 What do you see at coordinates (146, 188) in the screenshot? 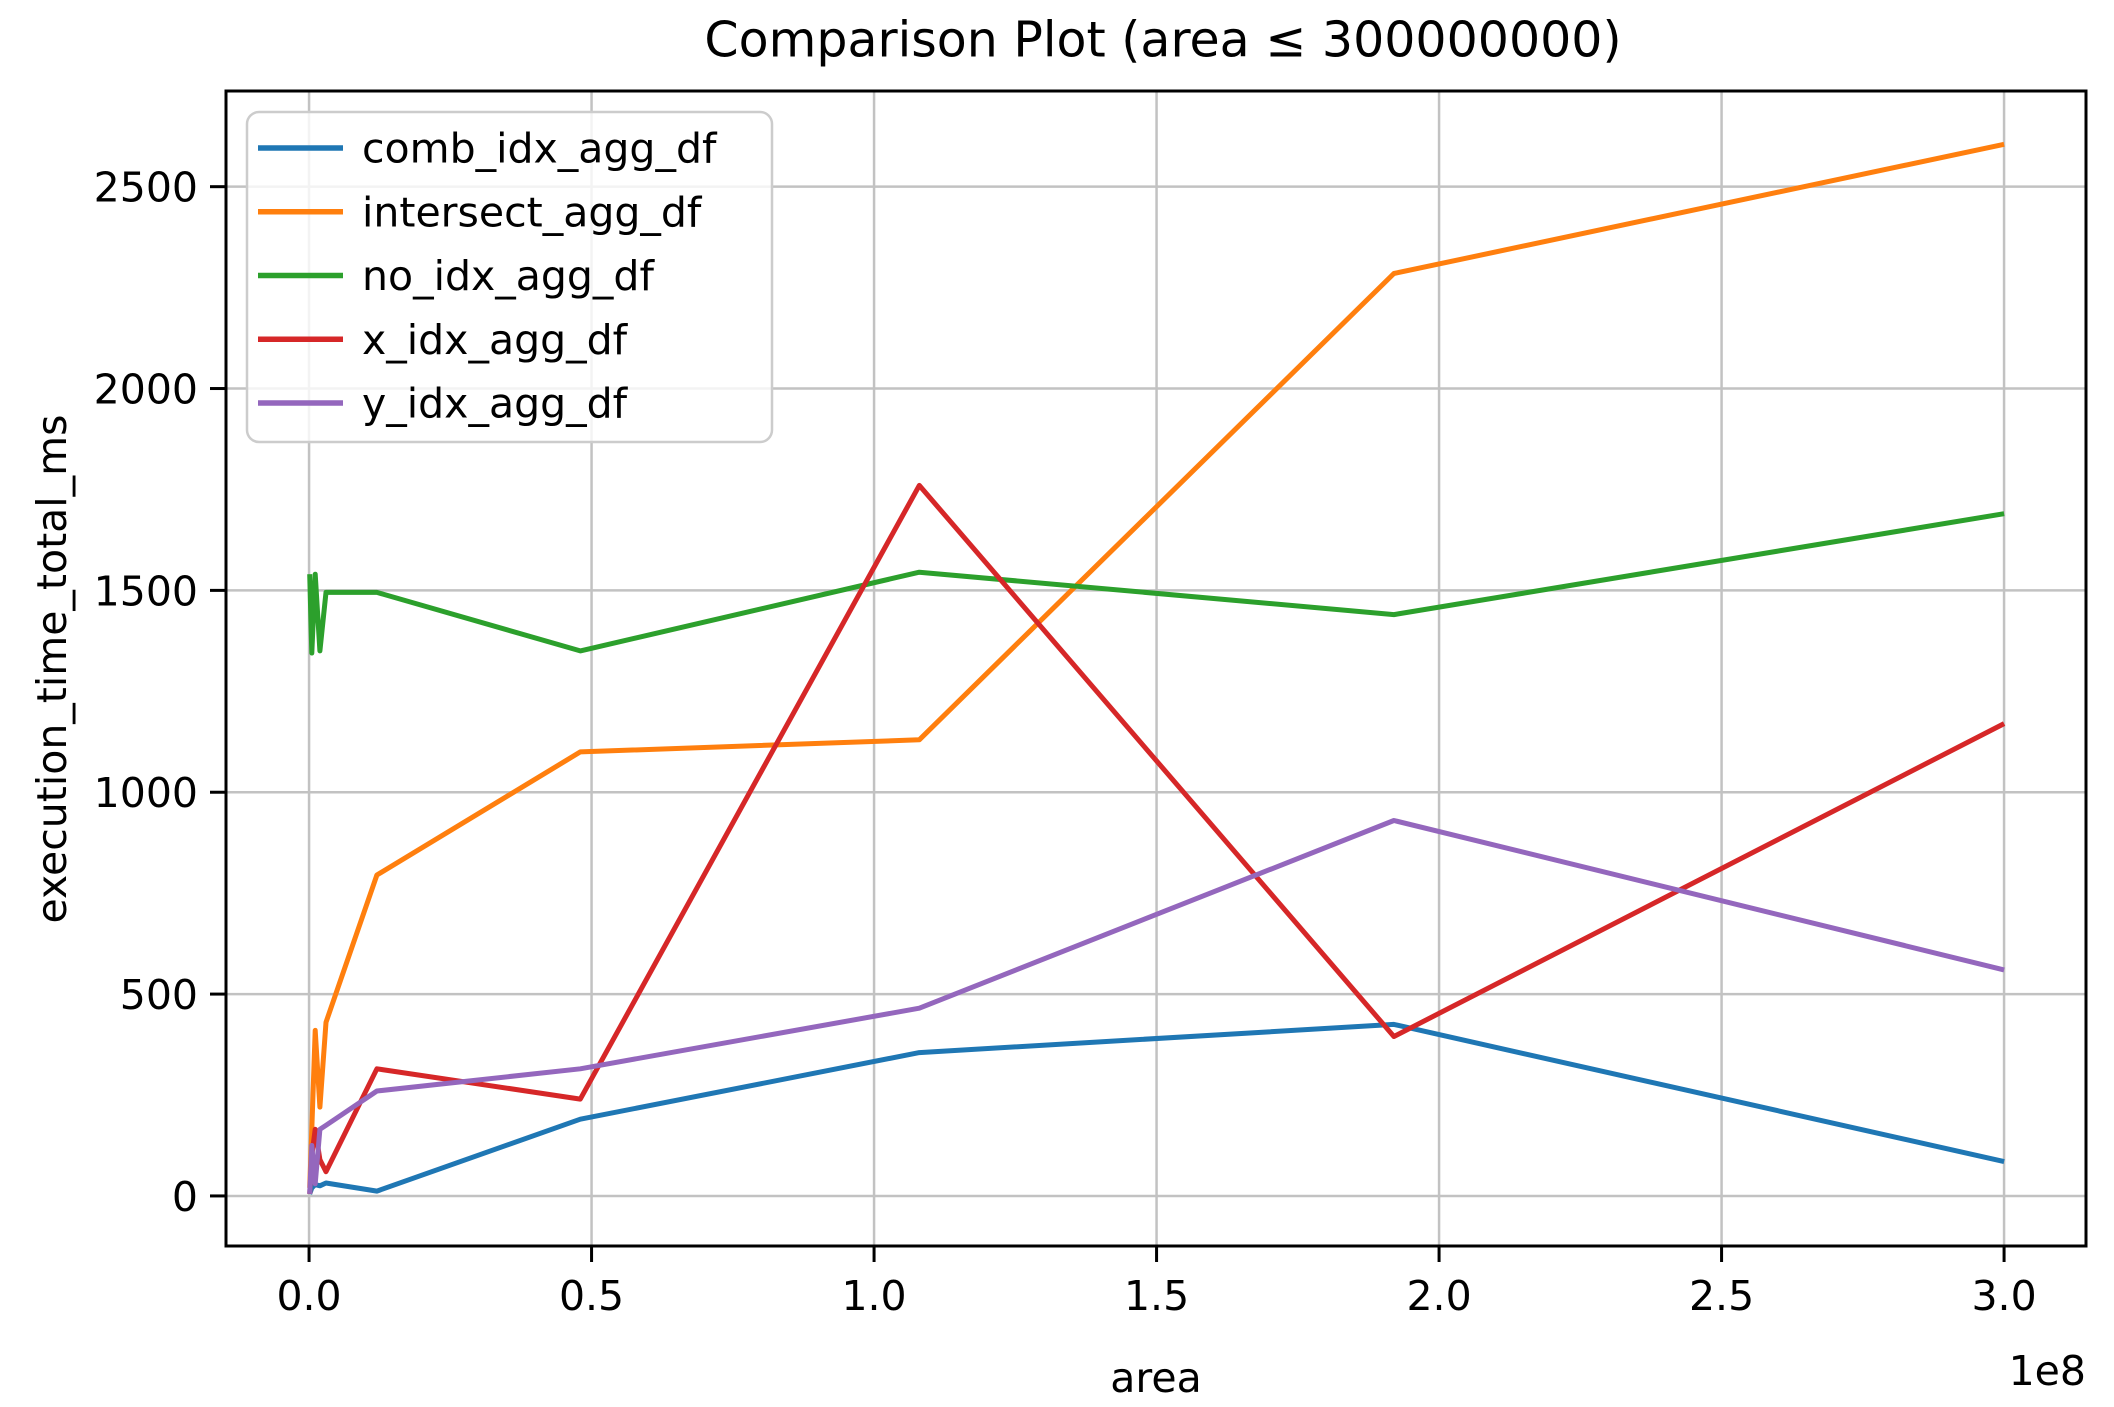
I see `y-tick-label: 2500` at bounding box center [146, 188].